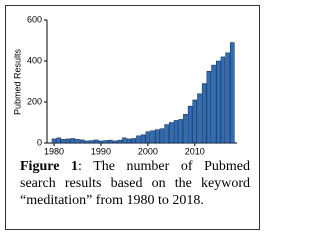  I want to click on x-tick-label: 1980, so click(54, 151).